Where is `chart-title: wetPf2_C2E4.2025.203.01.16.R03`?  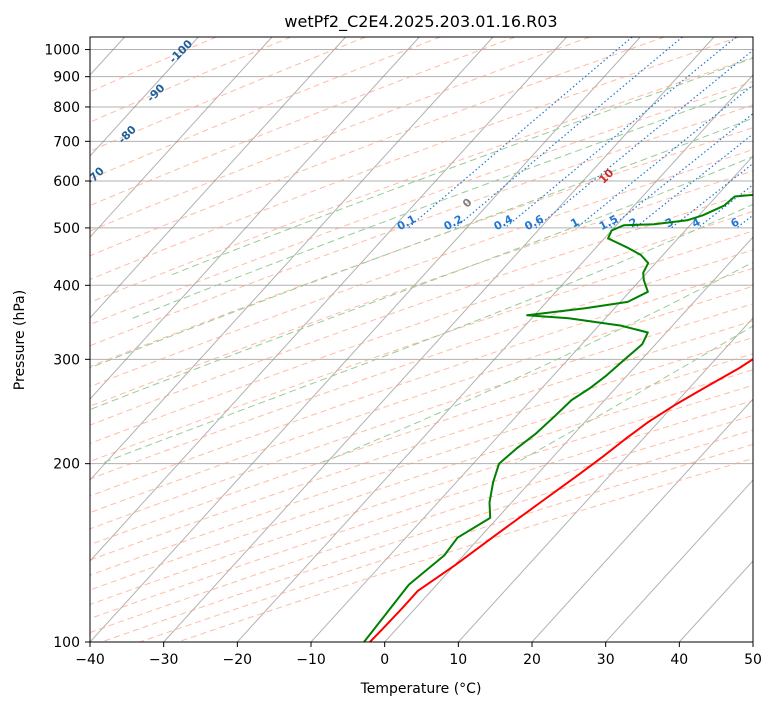
chart-title: wetPf2_C2E4.2025.203.01.16.R03 is located at coordinates (420, 22).